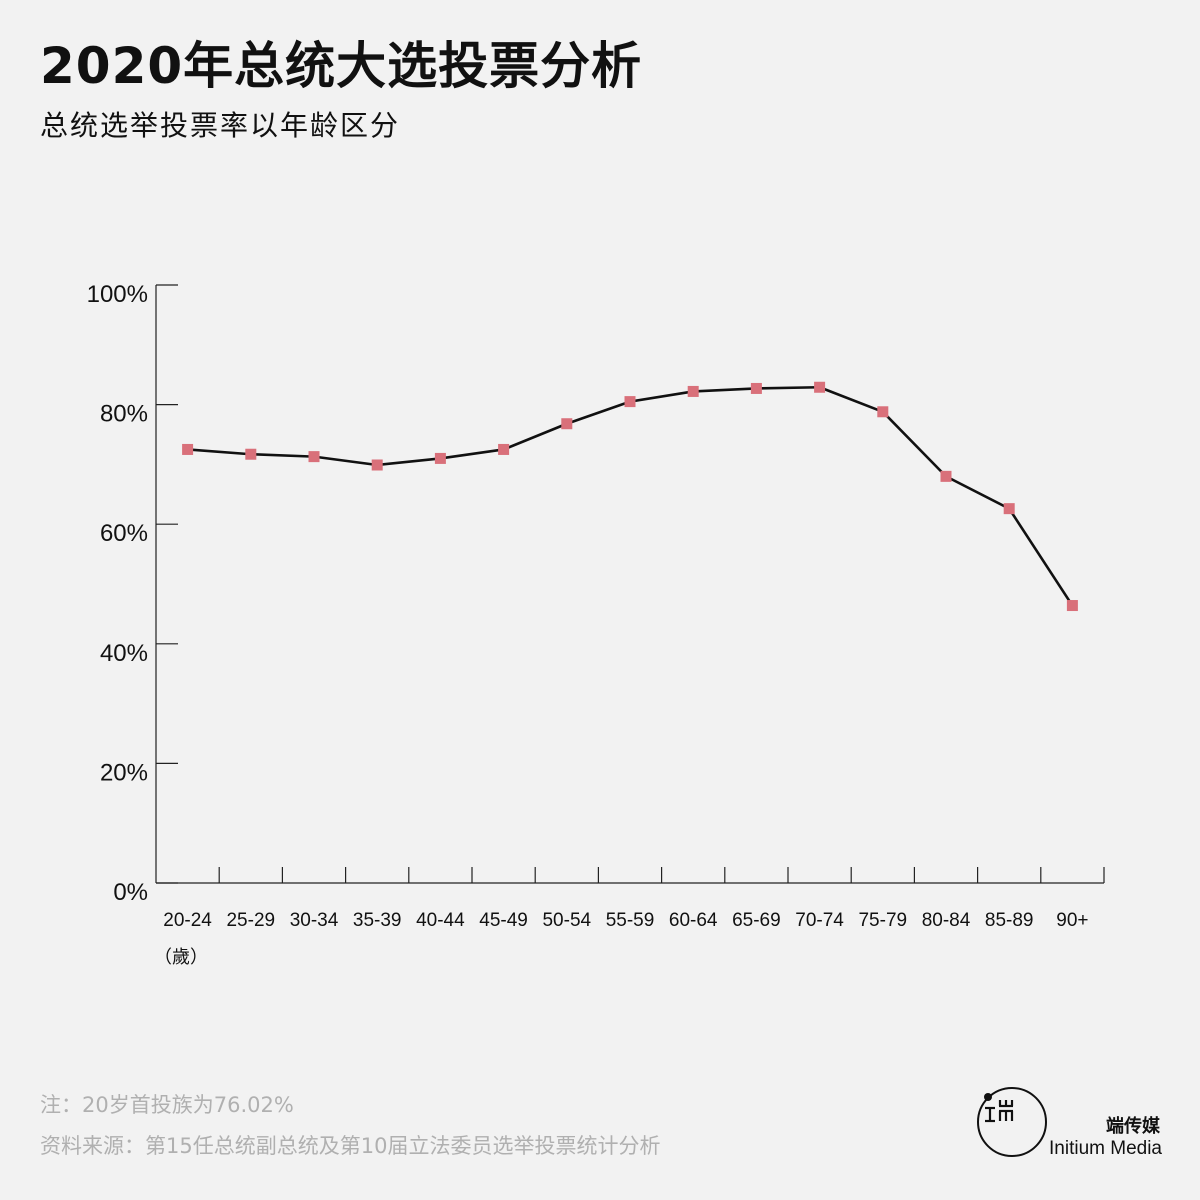 Image resolution: width=1200 pixels, height=1200 pixels. Describe the element at coordinates (756, 920) in the screenshot. I see `x-tick-label: 65-69` at that location.